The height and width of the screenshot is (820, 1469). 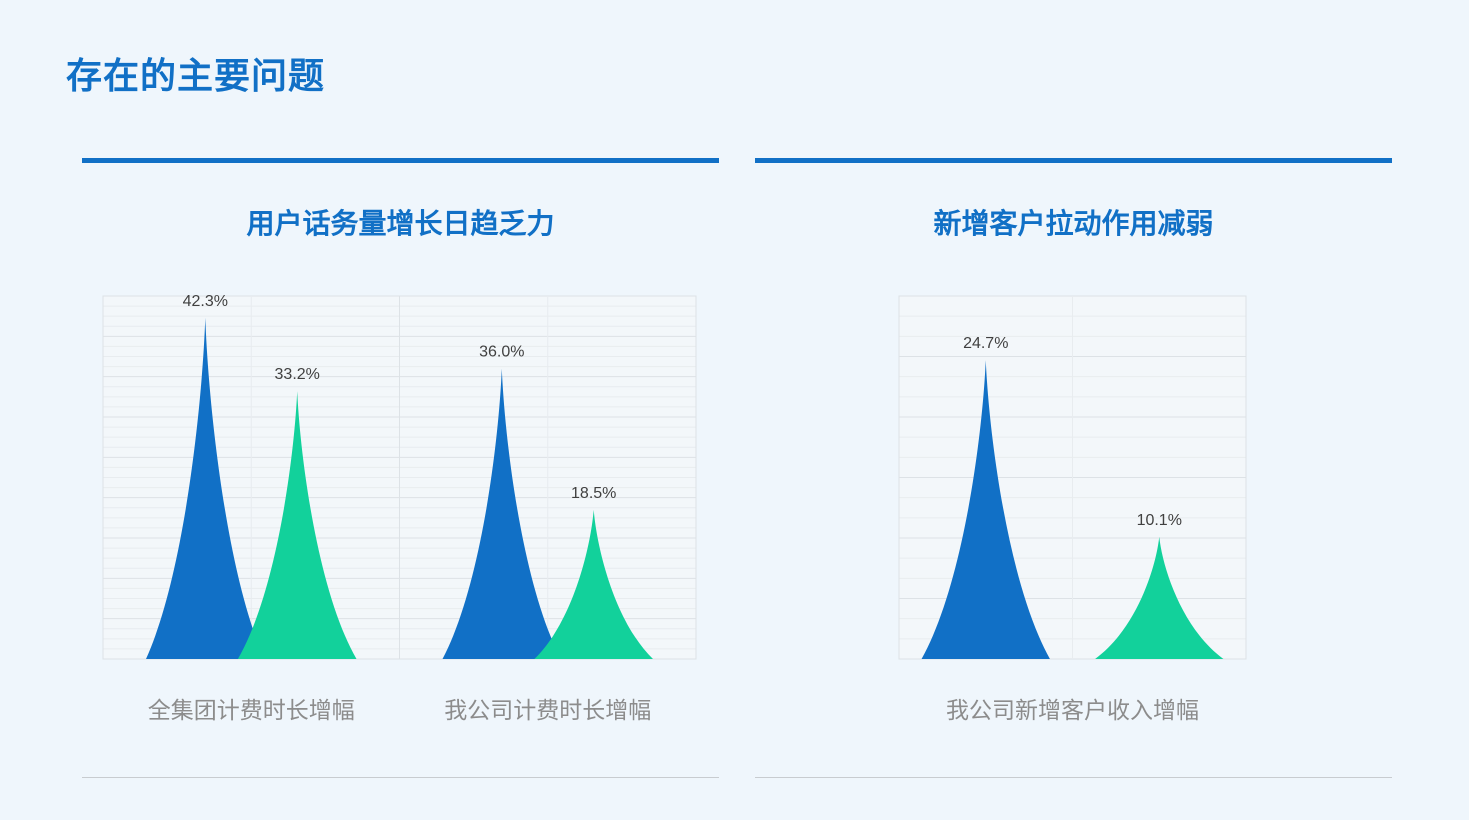 What do you see at coordinates (297, 374) in the screenshot?
I see `data-label: 33.2%` at bounding box center [297, 374].